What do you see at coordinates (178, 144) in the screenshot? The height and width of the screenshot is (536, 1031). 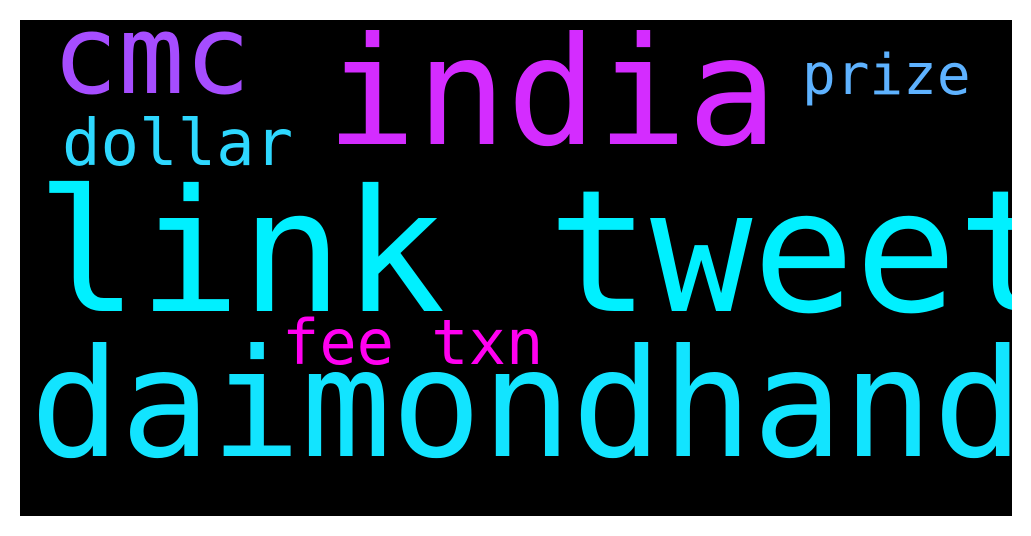 I see `word-dollar: dollar` at bounding box center [178, 144].